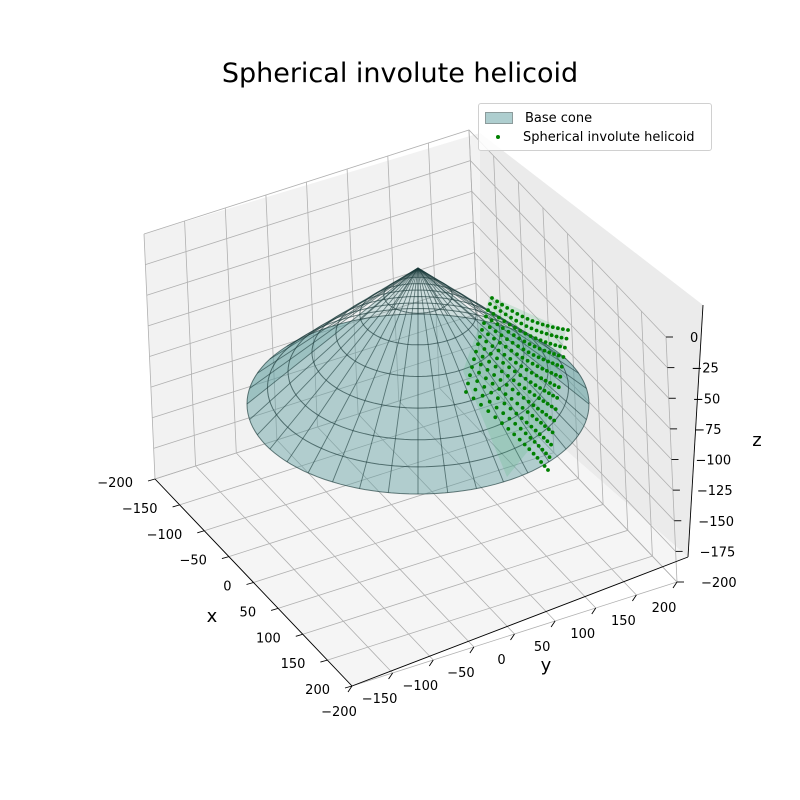  I want to click on x-tick-label: −100, so click(165, 535).